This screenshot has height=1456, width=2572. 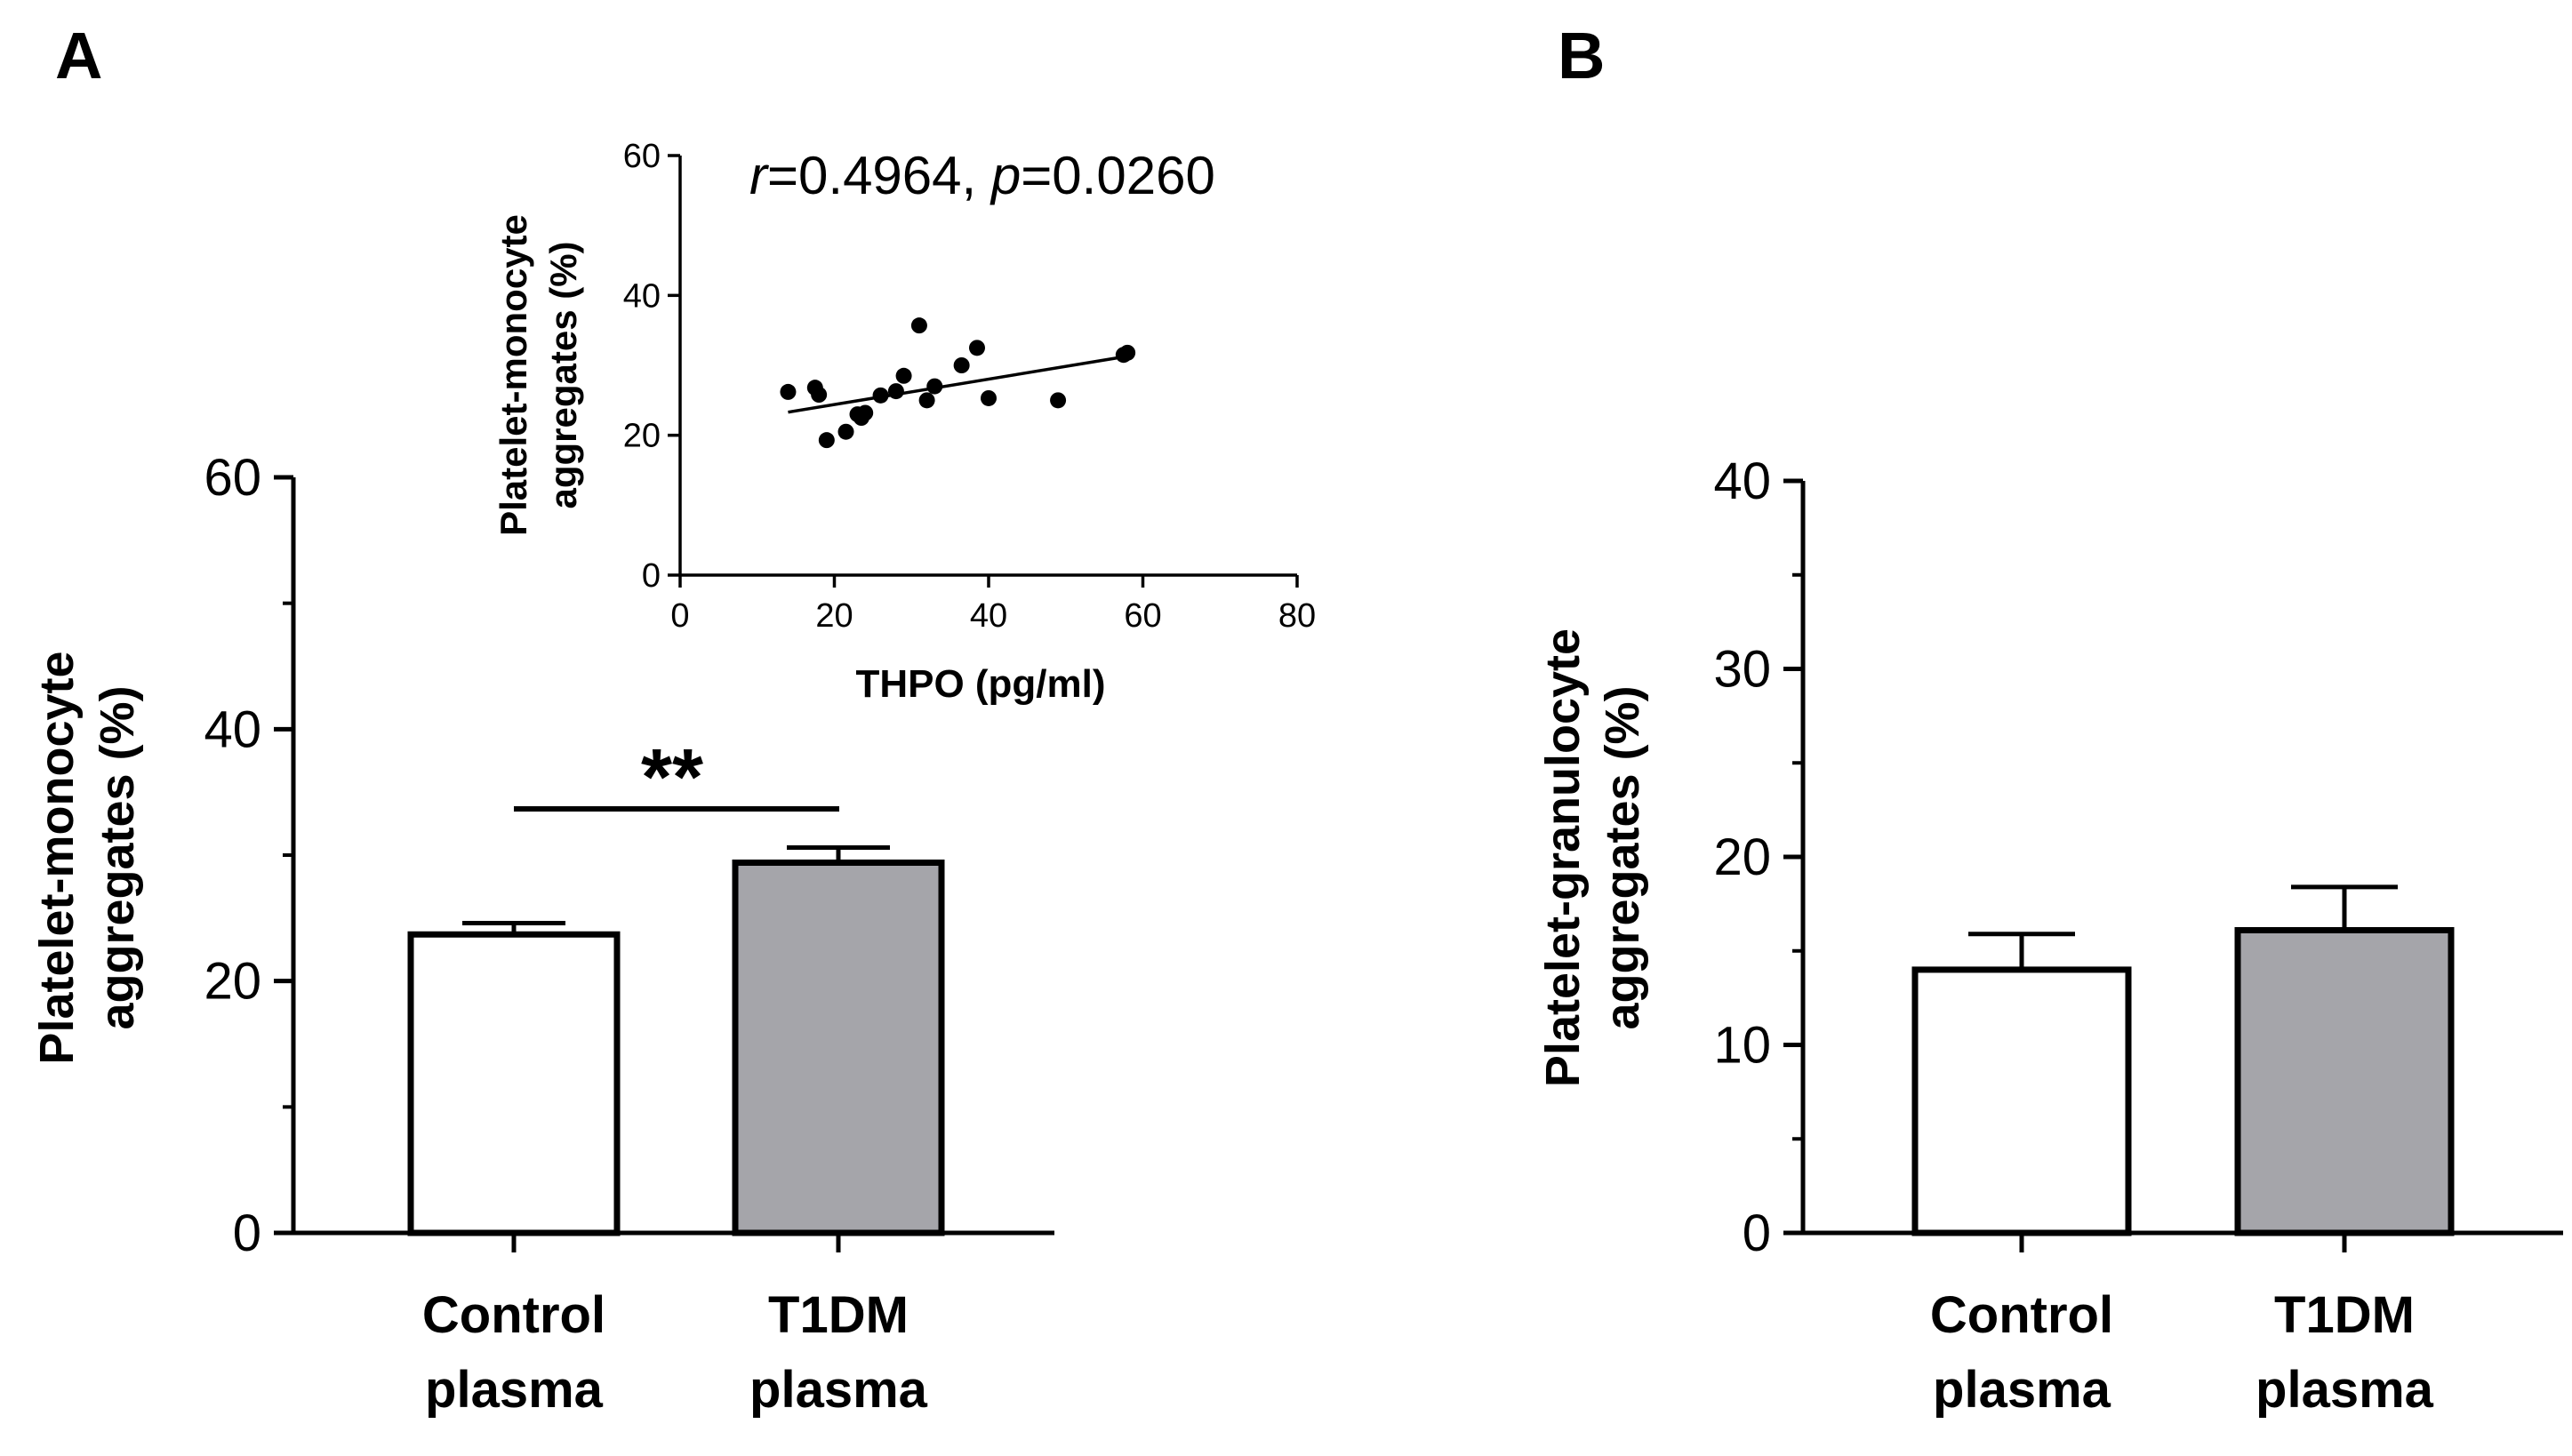 I want to click on panel-b-y-tick-label: 30, so click(x=1742, y=670).